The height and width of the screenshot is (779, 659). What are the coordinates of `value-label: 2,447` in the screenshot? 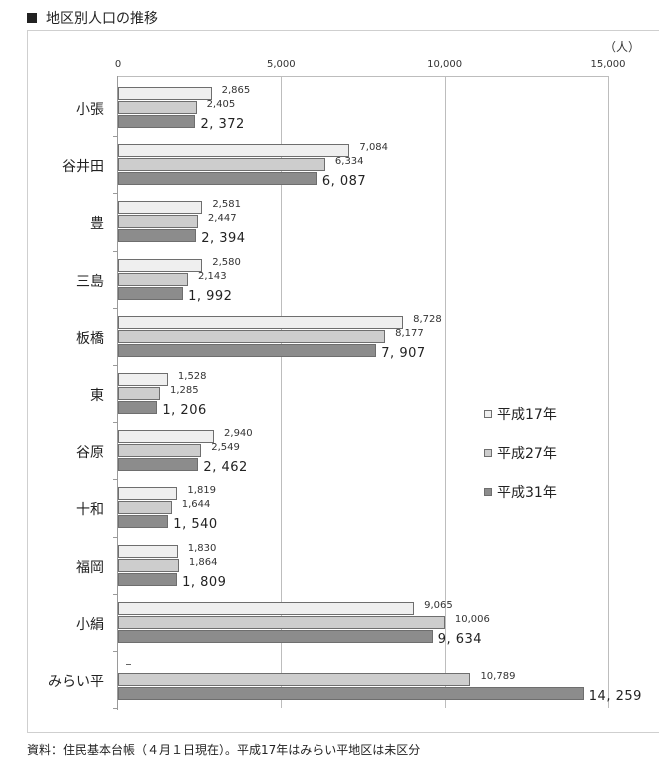 It's located at (222, 219).